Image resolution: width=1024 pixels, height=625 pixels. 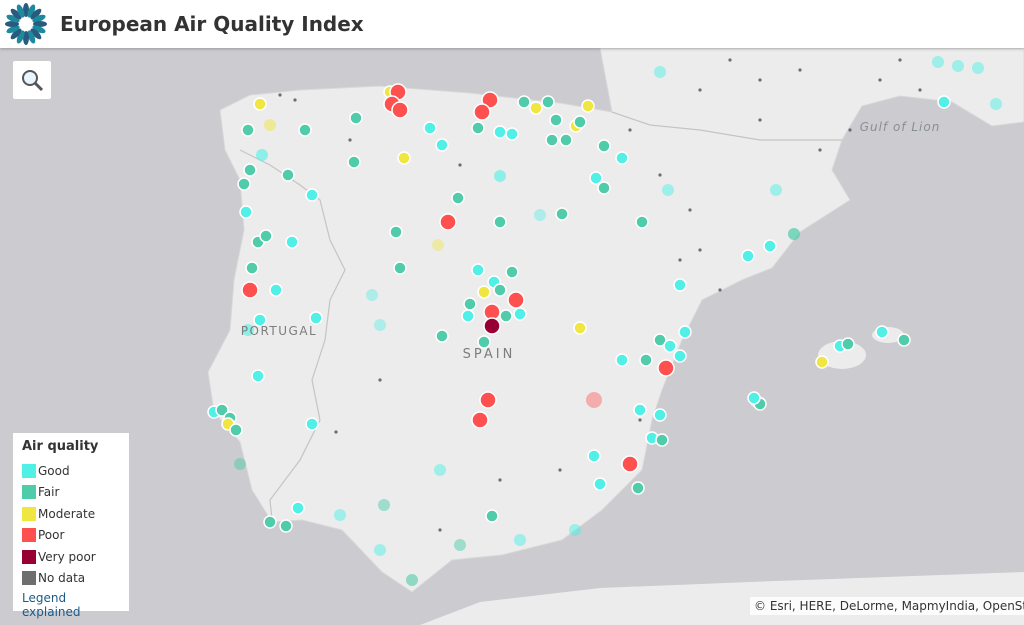 I want to click on search-button, so click(x=32, y=80).